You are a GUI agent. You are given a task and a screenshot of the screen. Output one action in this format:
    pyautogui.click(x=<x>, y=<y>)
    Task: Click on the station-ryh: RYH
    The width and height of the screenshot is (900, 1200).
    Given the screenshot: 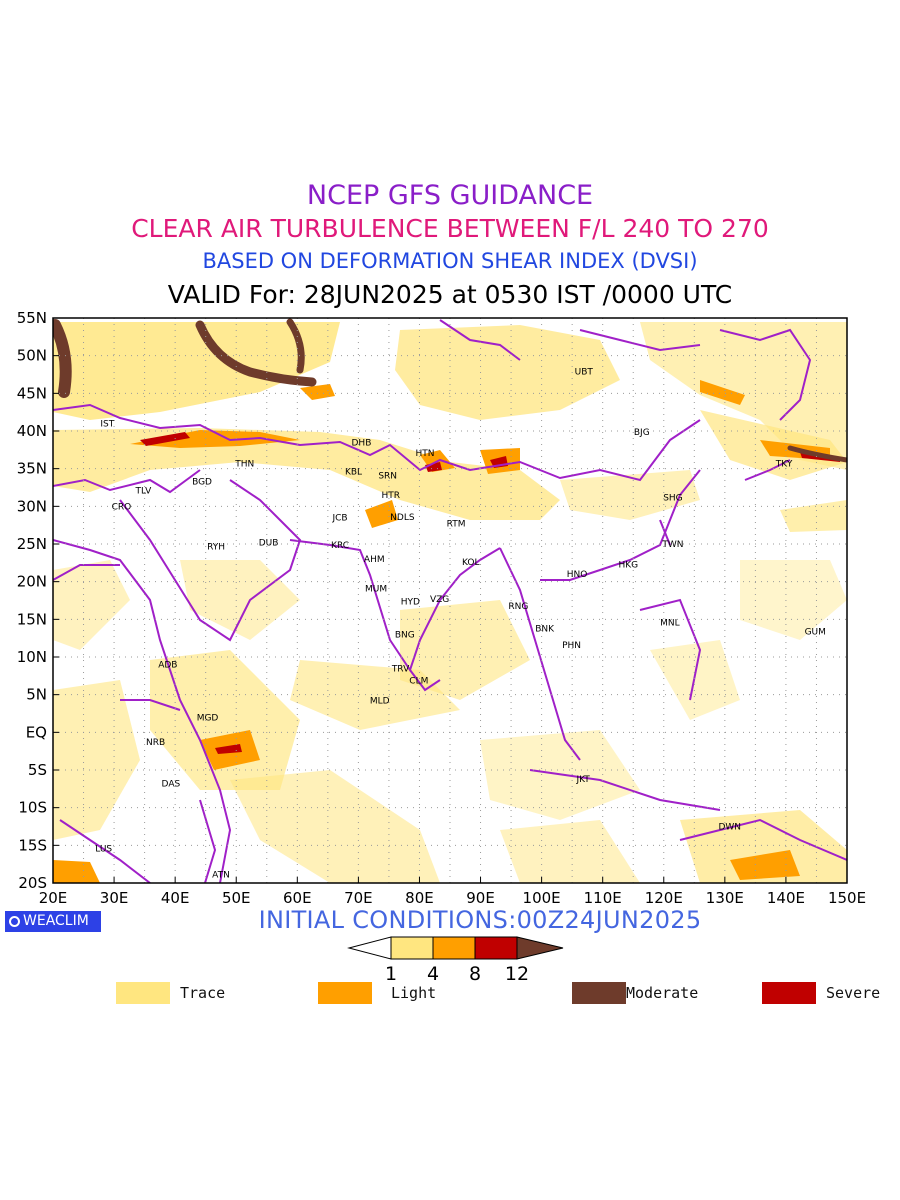 What is the action you would take?
    pyautogui.click(x=216, y=547)
    